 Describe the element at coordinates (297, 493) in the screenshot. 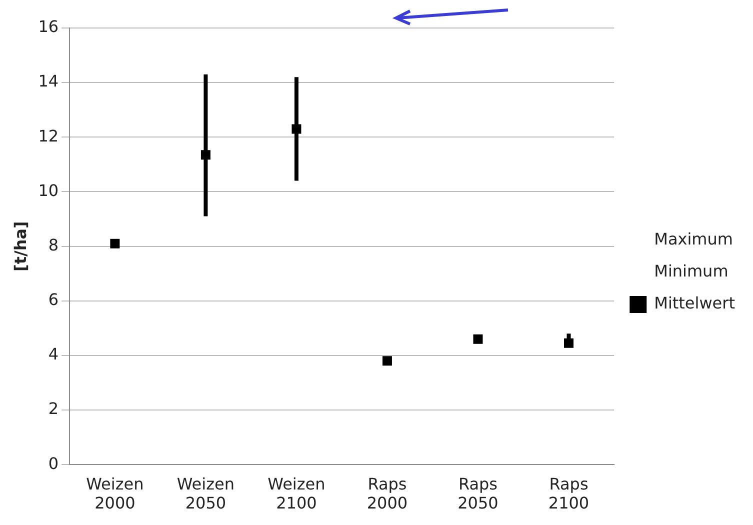

I see `x-tick-label: Weizen 2100` at that location.